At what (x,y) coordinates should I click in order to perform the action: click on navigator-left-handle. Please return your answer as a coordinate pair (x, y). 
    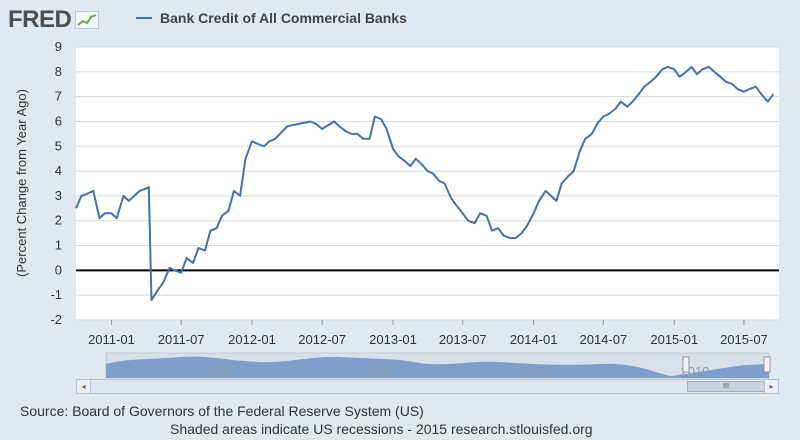
    Looking at the image, I should click on (686, 364).